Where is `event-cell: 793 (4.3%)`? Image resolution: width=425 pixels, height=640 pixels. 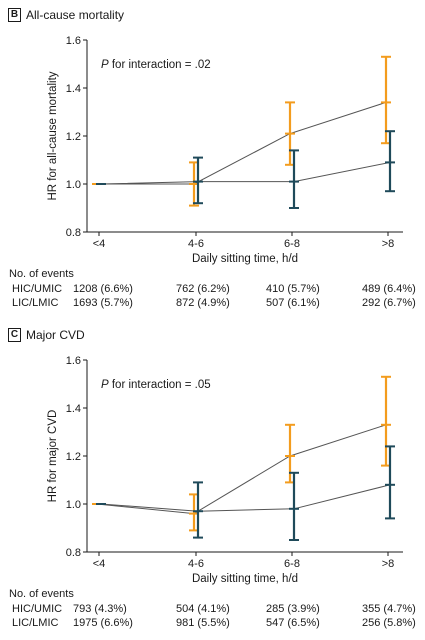 event-cell: 793 (4.3%) is located at coordinates (100, 609).